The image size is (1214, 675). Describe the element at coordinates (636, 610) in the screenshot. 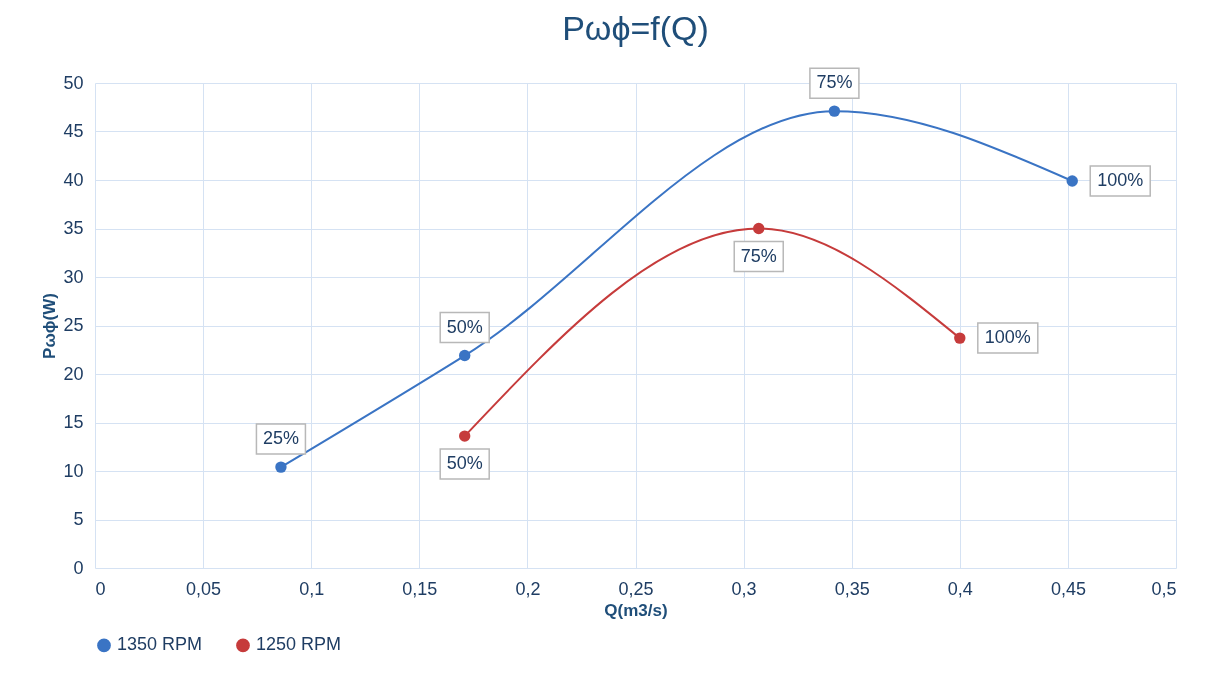

I see `x-axis-title: Q(m3/s)` at that location.